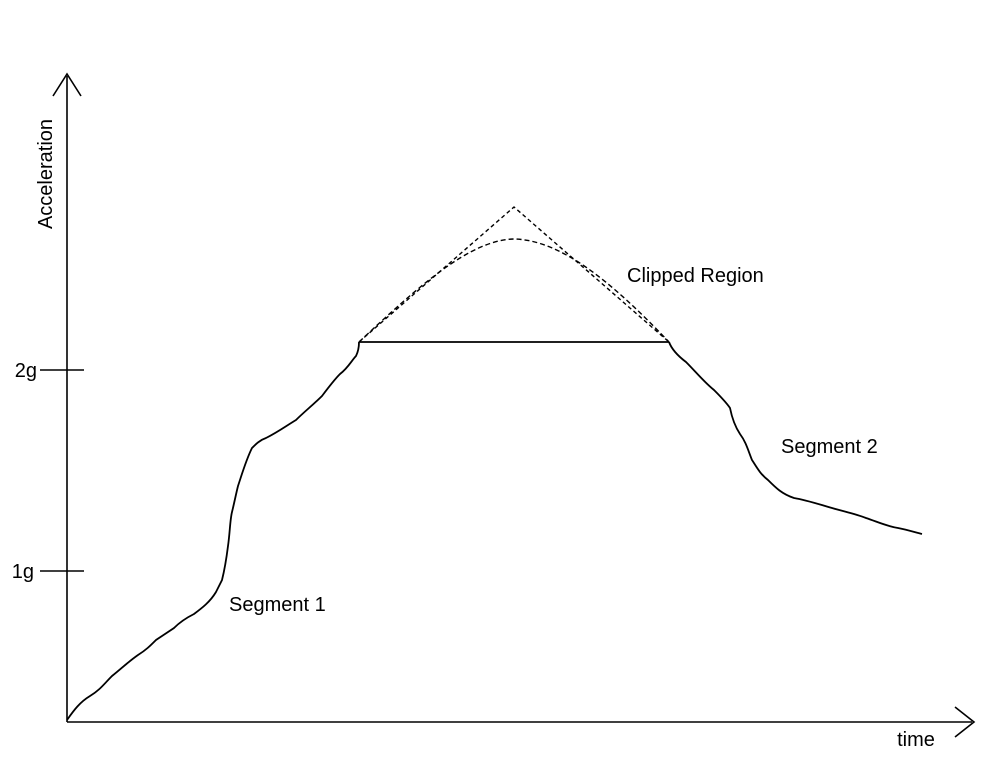  Describe the element at coordinates (277, 605) in the screenshot. I see `segment-1-label: Segment 1` at that location.